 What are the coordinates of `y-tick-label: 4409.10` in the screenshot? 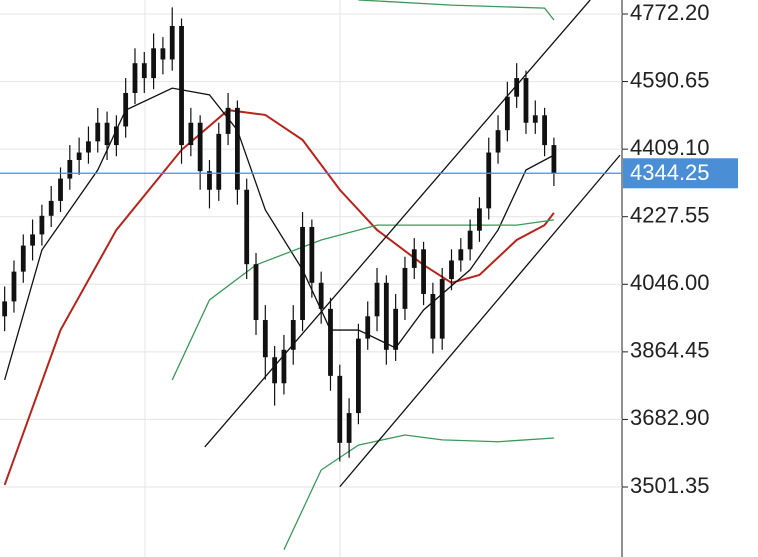 It's located at (670, 147).